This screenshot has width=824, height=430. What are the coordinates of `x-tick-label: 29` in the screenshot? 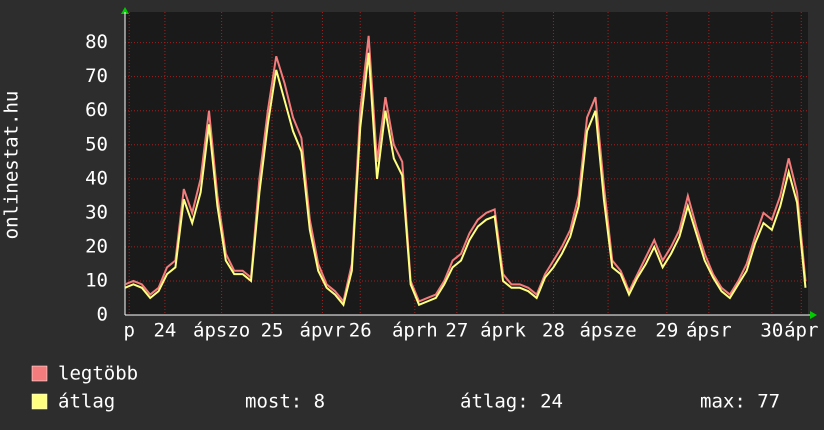 It's located at (666, 331).